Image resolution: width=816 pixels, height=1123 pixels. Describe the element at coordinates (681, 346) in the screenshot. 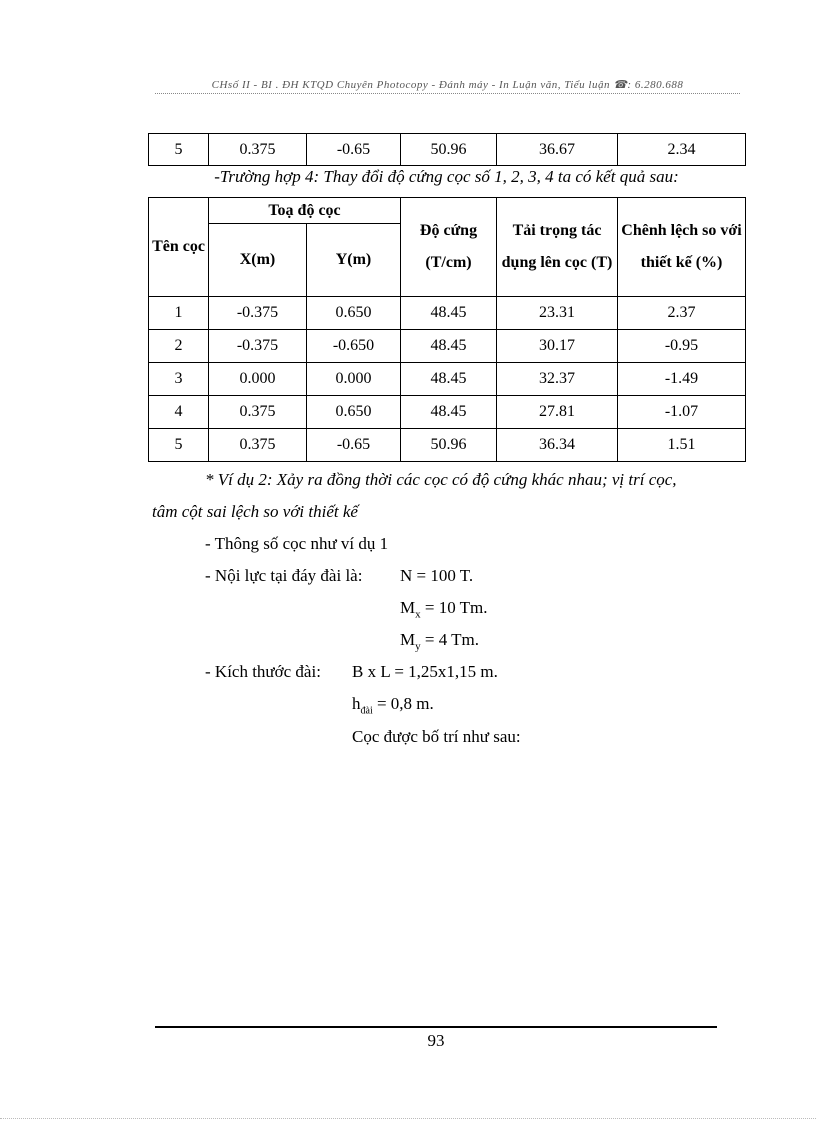

I see `cell: -0.95` at that location.